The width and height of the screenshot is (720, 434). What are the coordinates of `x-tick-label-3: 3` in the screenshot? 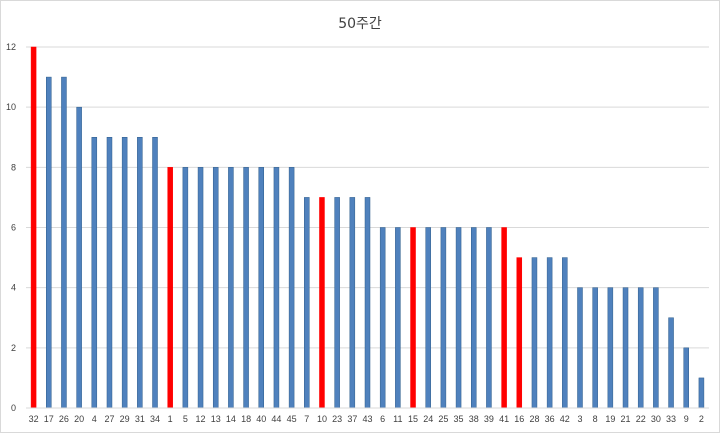 It's located at (579, 419).